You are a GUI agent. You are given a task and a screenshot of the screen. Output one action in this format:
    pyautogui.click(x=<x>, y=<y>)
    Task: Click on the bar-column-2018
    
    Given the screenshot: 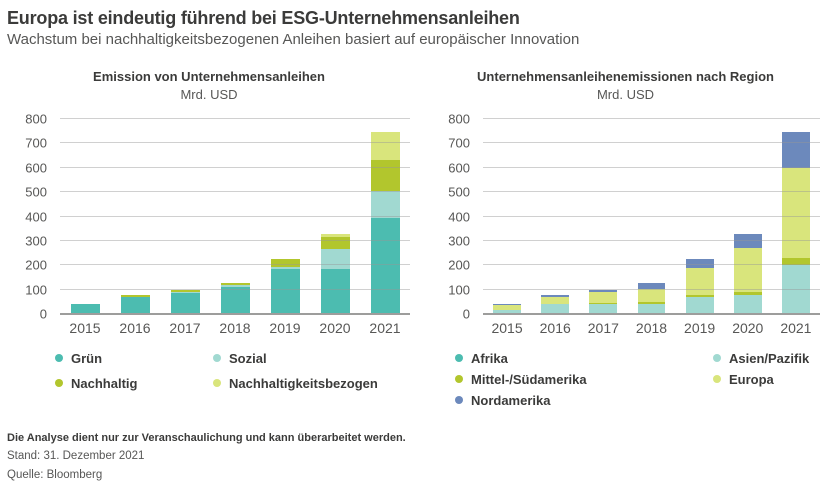 What is the action you would take?
    pyautogui.click(x=235, y=216)
    